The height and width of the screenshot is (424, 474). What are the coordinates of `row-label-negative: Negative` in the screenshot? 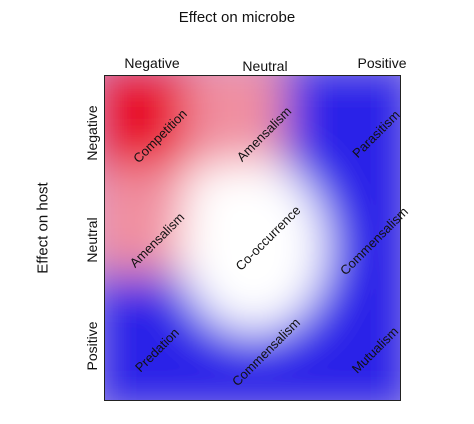 It's located at (92, 133).